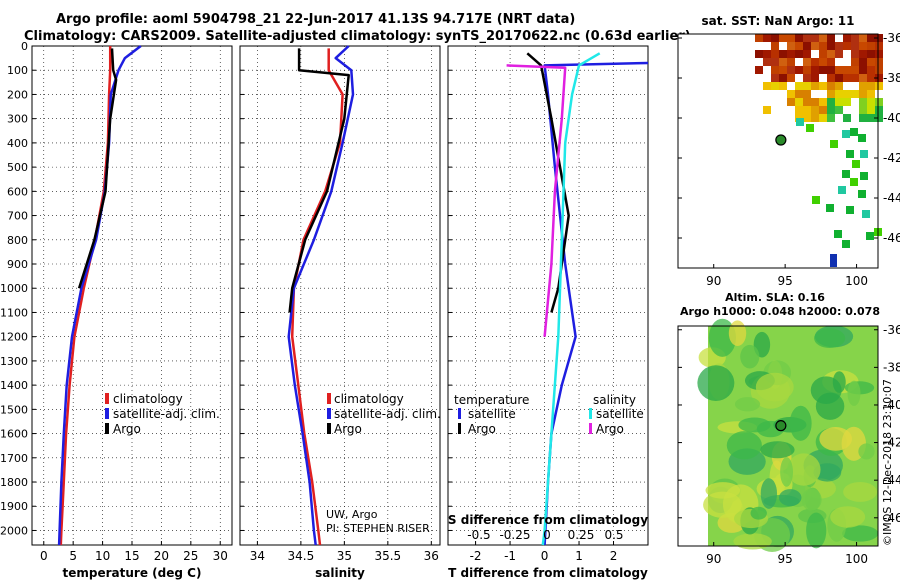  I want to click on tick-label-y: 1200, so click(14, 337).